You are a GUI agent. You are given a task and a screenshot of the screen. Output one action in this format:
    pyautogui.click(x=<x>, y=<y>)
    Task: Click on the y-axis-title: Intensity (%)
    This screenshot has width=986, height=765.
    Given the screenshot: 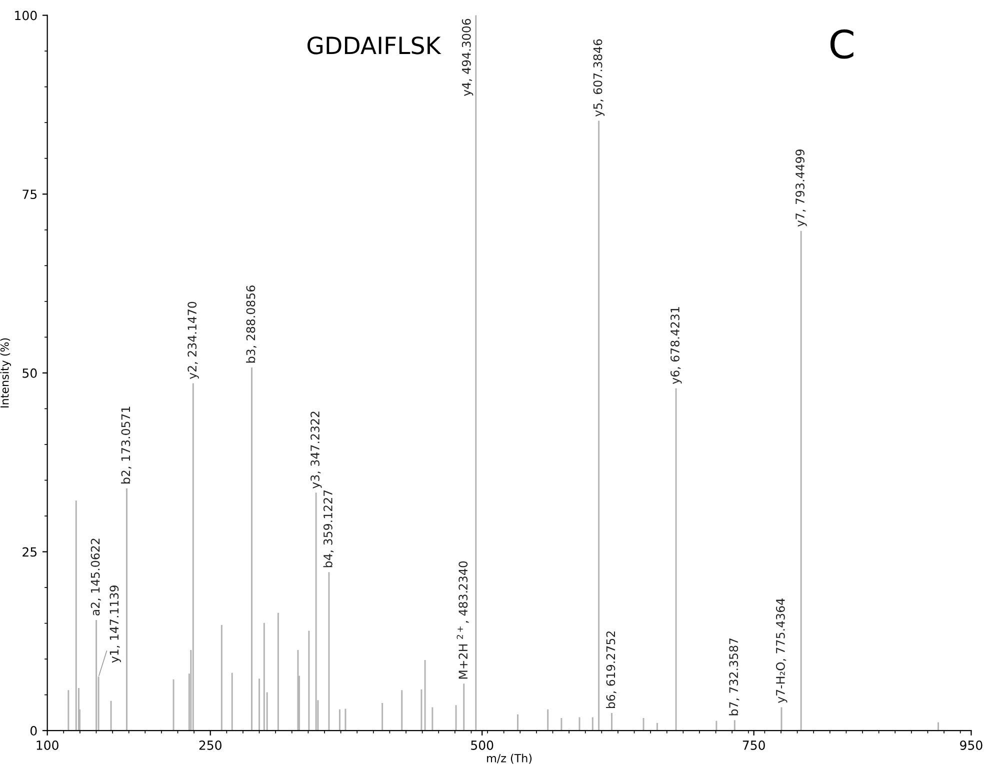 What is the action you would take?
    pyautogui.click(x=5, y=373)
    